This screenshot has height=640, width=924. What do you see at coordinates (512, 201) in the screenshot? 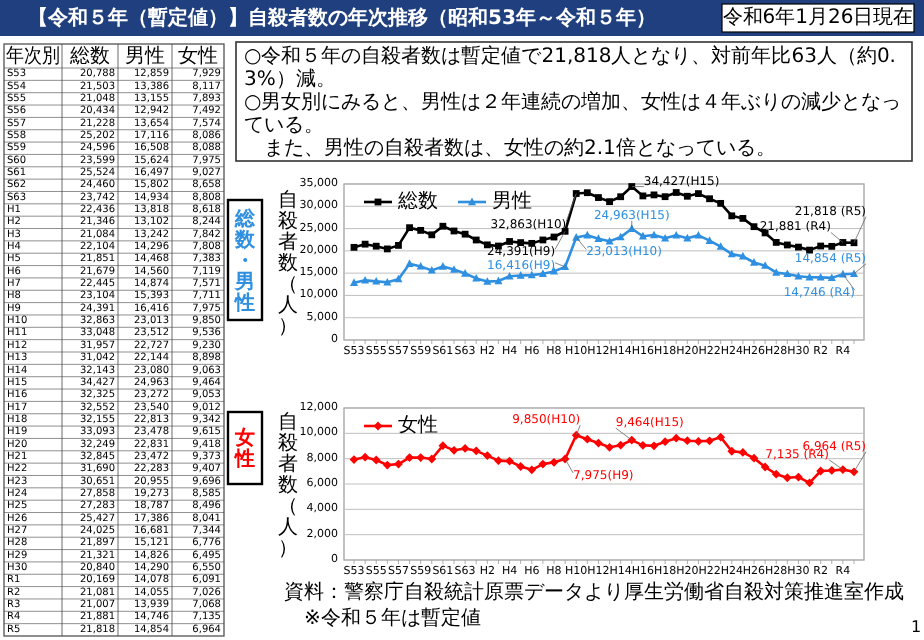
I see `legend-label: 男性` at bounding box center [512, 201].